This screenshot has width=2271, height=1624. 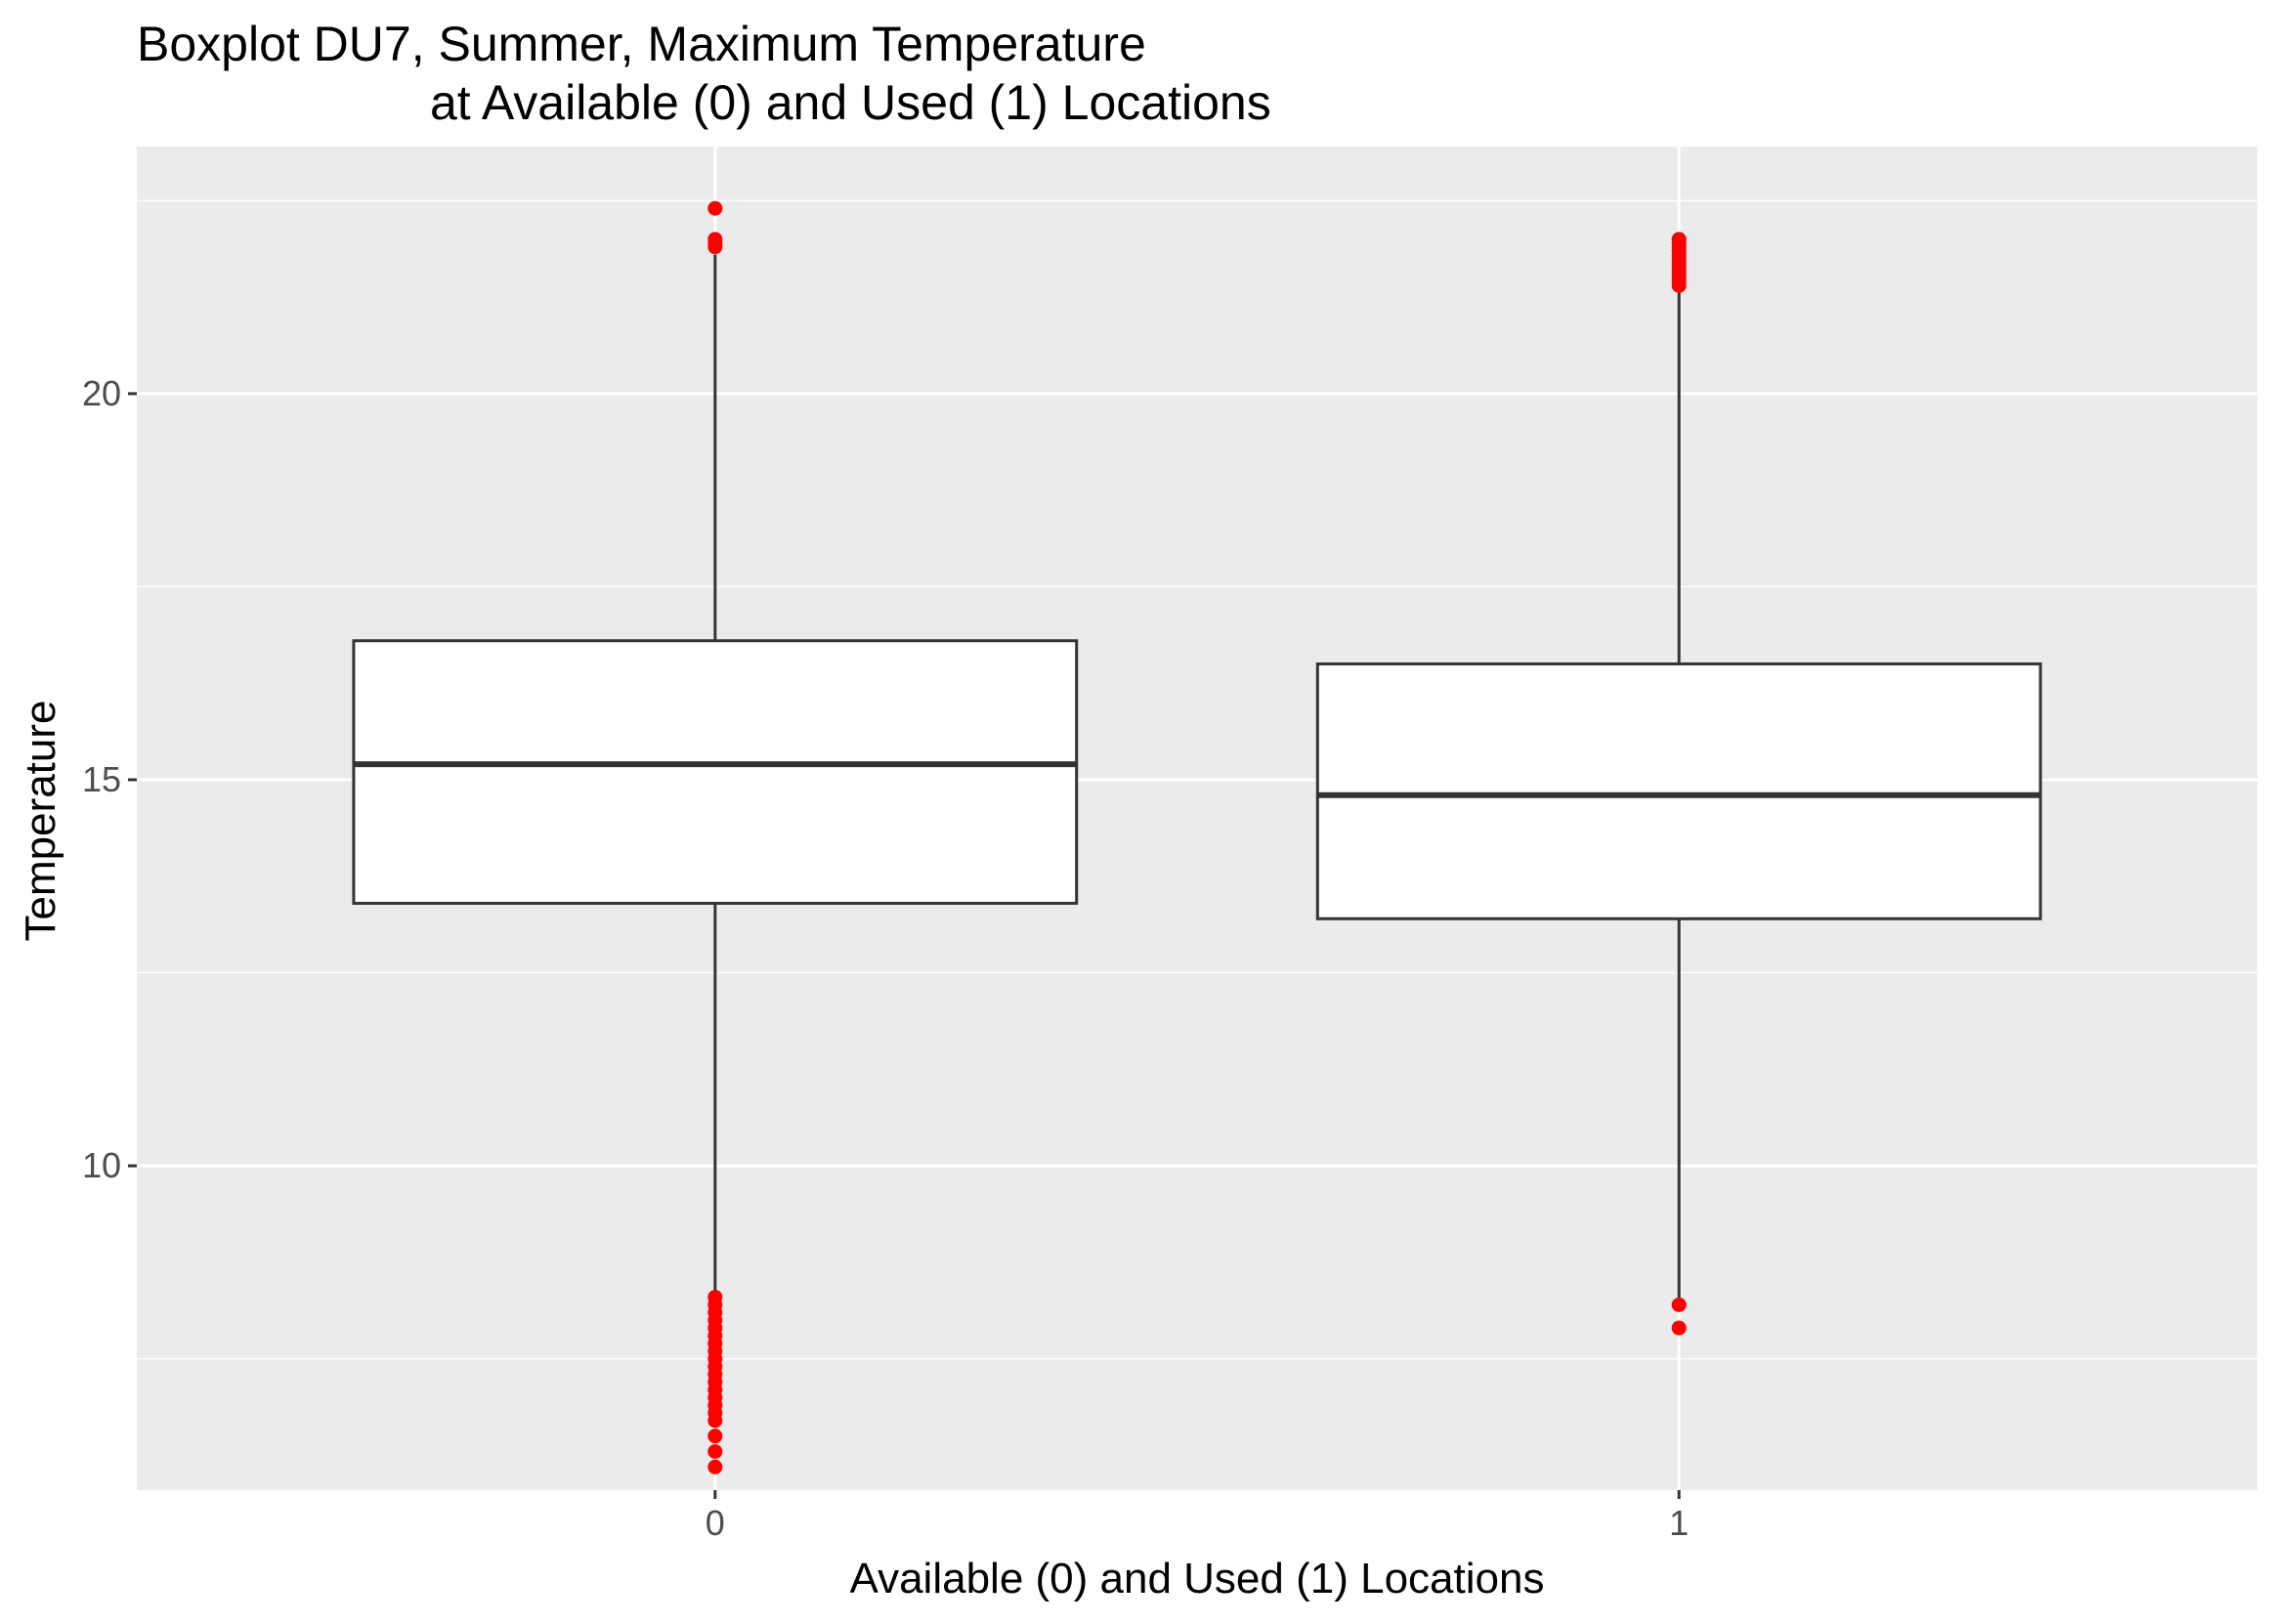 What do you see at coordinates (850, 103) in the screenshot?
I see `chart-title-line2: at Available (0) and Used (1) Locations` at bounding box center [850, 103].